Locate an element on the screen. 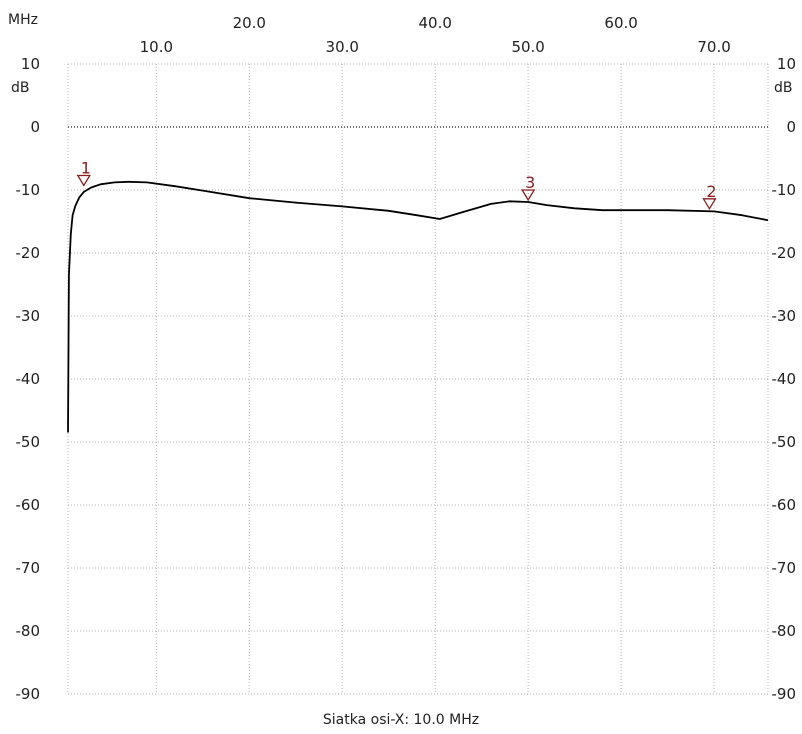  x-tick-label-bottom-row: 10.0 is located at coordinates (156, 47).